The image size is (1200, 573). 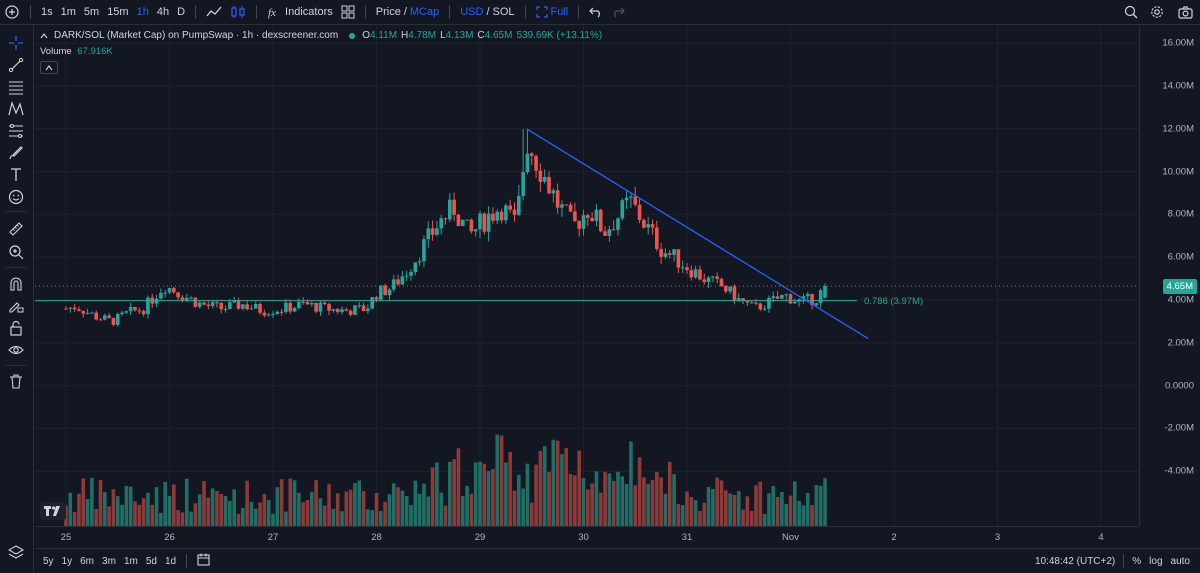 What do you see at coordinates (68, 12) in the screenshot?
I see `interval-1m-button: 1m` at bounding box center [68, 12].